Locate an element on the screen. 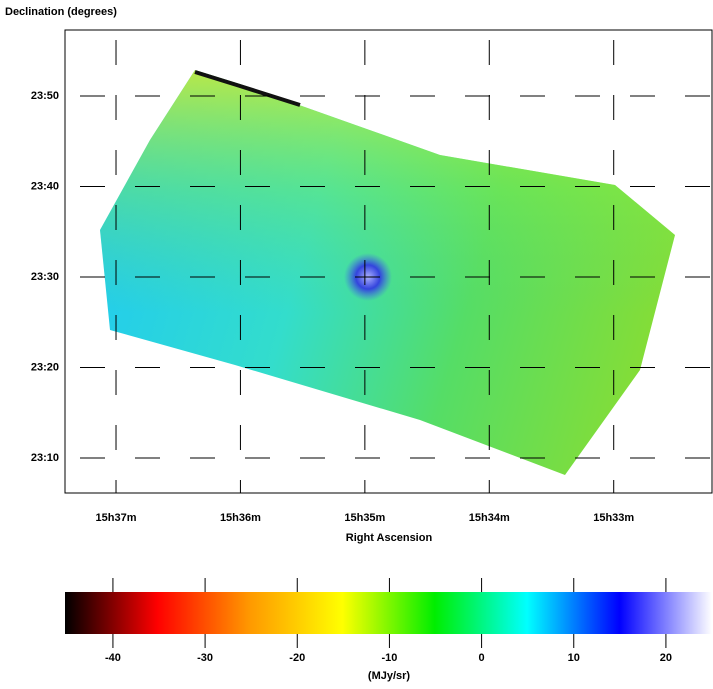 The width and height of the screenshot is (713, 689). y-axis-label: Declination (degrees) is located at coordinates (61, 12).